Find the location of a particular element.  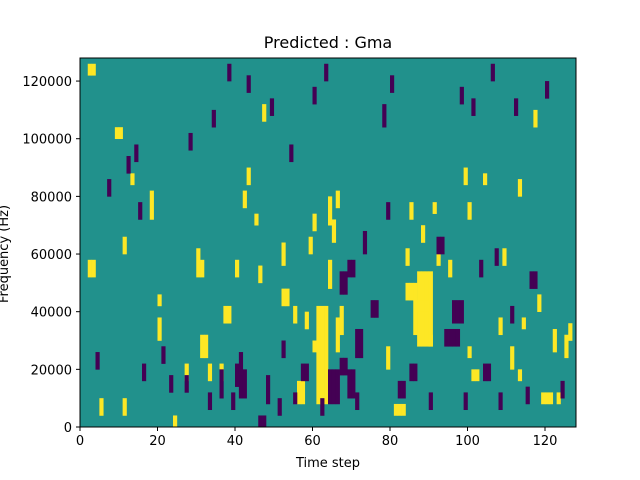

x-axis-label: Time step is located at coordinates (327, 463).